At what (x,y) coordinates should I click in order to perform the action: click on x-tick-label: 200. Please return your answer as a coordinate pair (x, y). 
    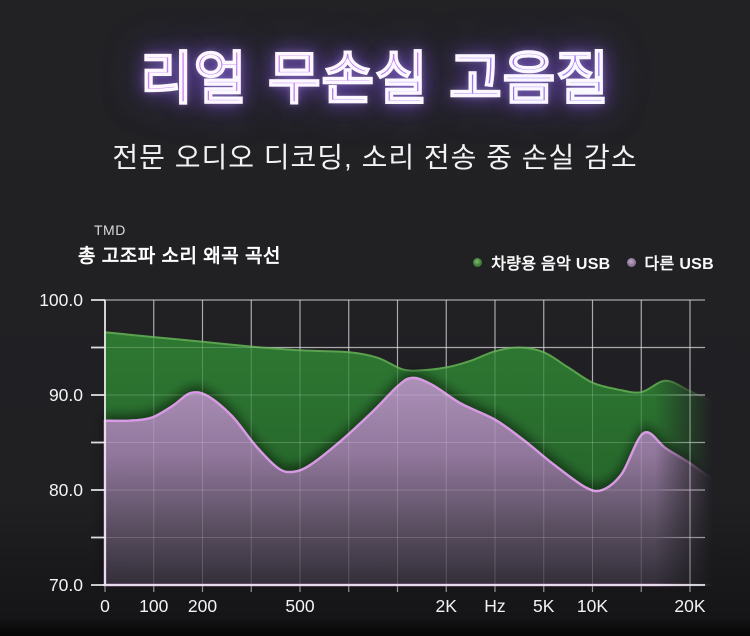
    Looking at the image, I should click on (202, 606).